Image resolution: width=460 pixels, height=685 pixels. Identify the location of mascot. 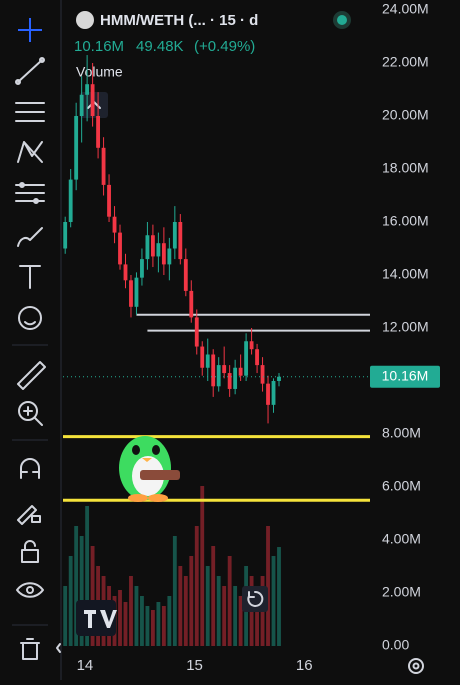
(149, 469).